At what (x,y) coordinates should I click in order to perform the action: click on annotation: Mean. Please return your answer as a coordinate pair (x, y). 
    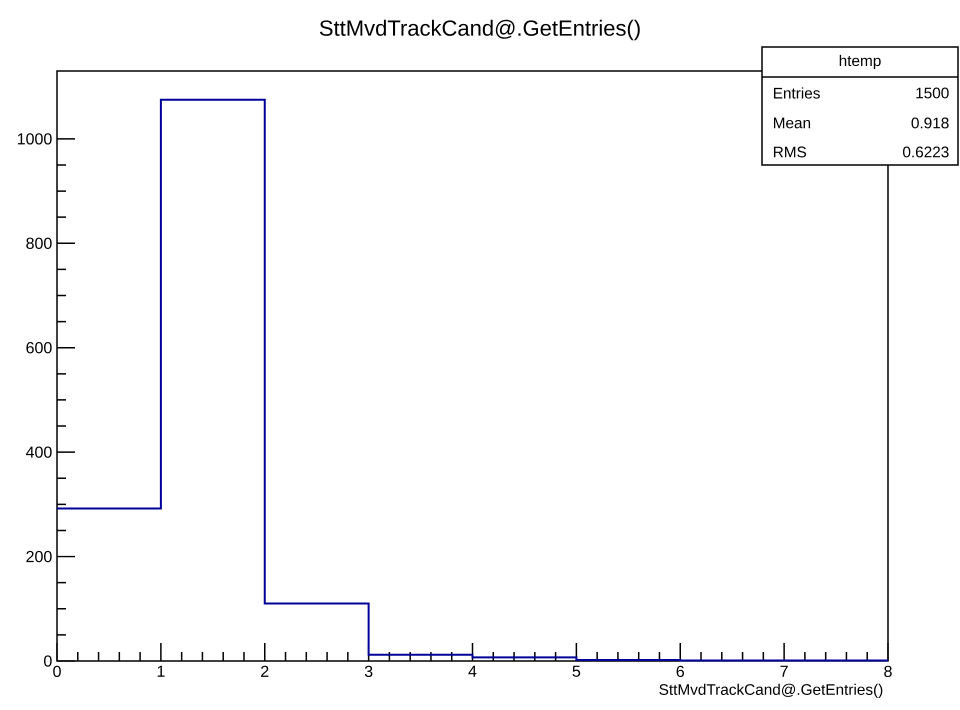
    Looking at the image, I should click on (792, 123).